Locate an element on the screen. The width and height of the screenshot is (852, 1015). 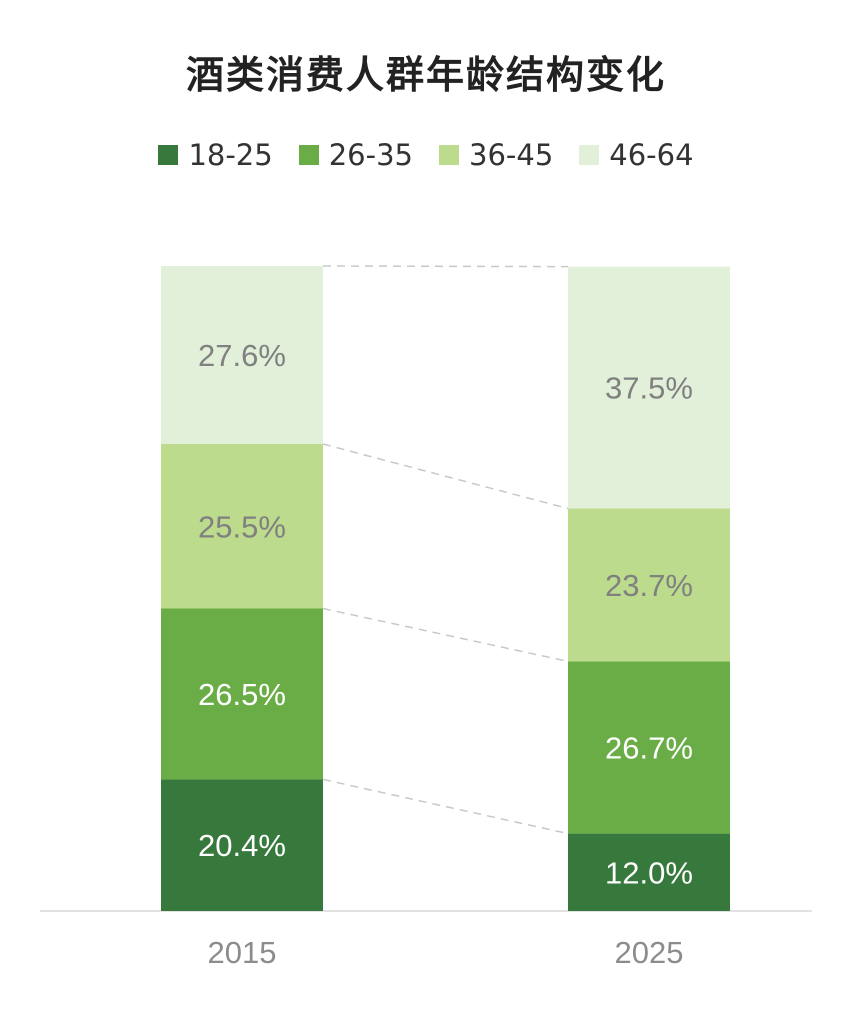
data-label-2025-46-64: 37.5% is located at coordinates (649, 388).